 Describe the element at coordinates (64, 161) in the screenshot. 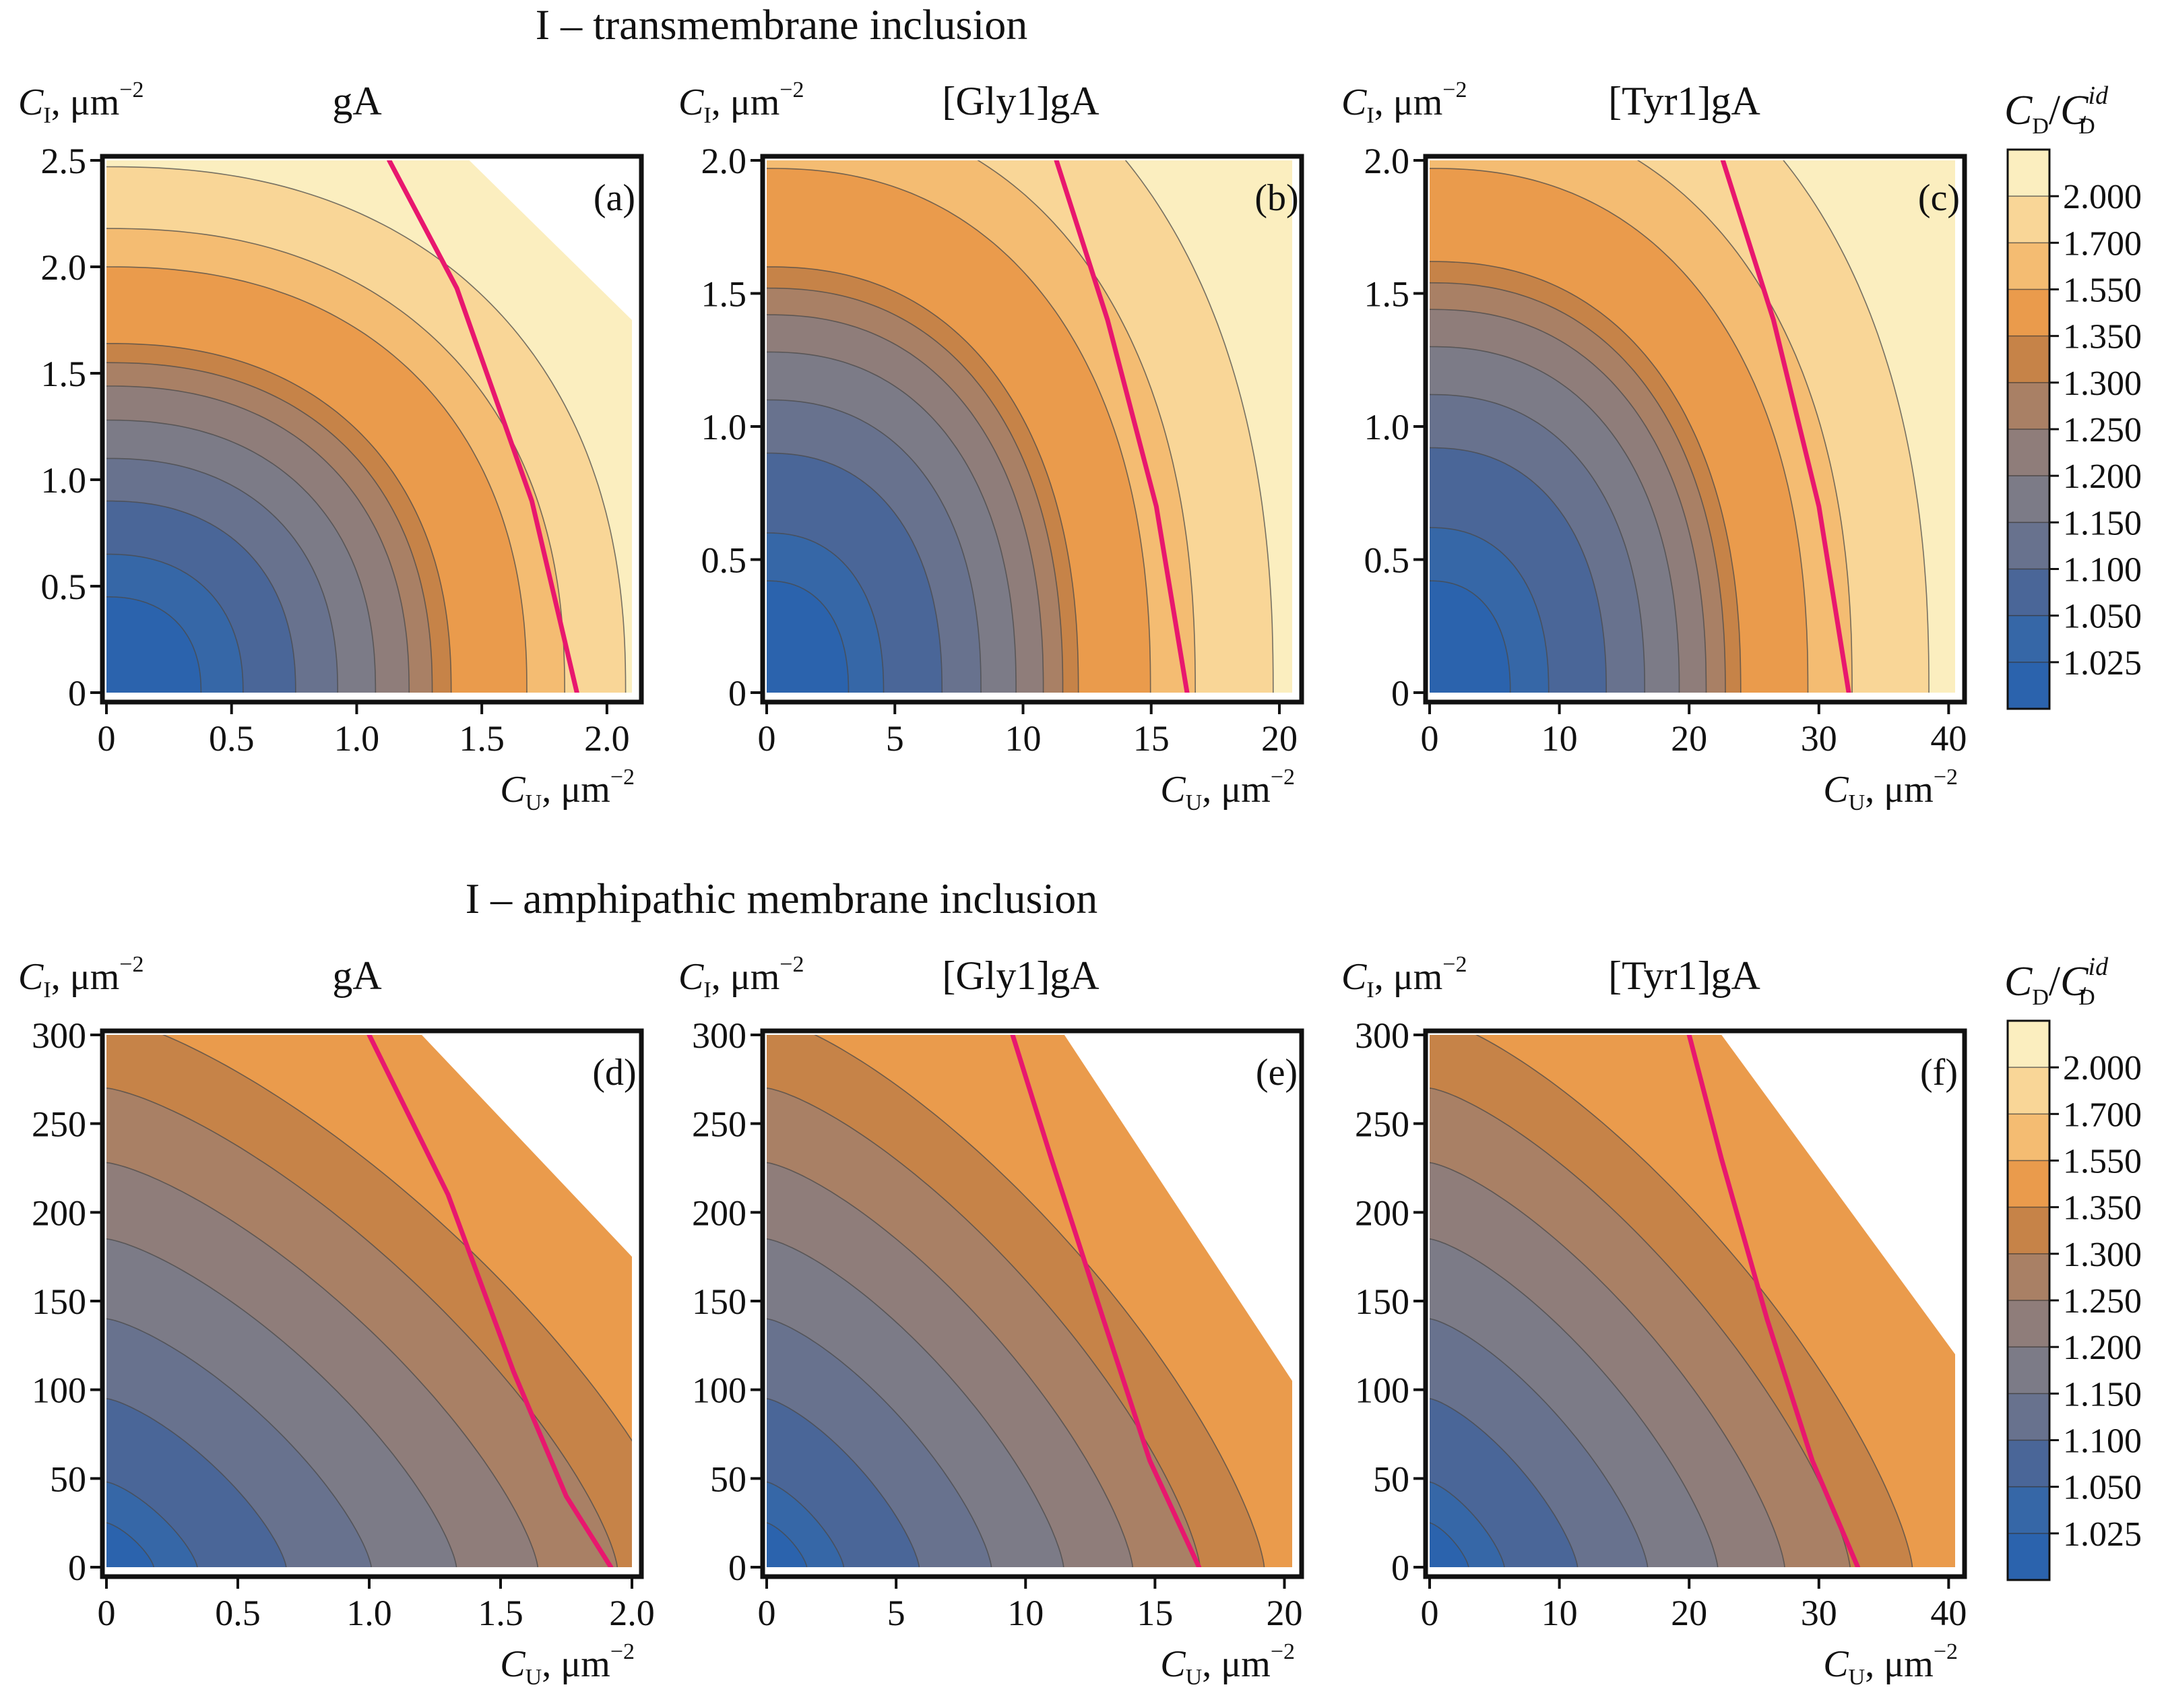

I see `y-tick-label: 2.5` at that location.